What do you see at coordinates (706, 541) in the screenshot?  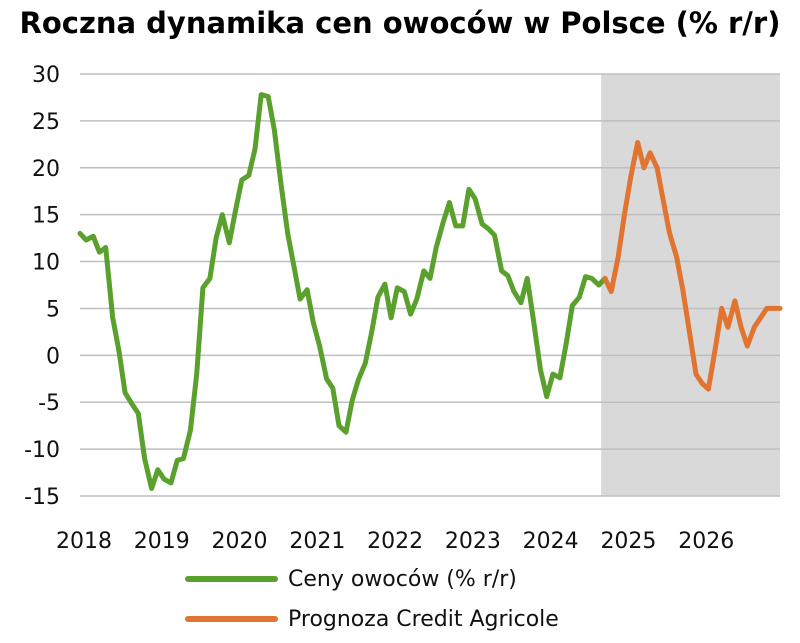 I see `x-tick-label: 2026` at bounding box center [706, 541].